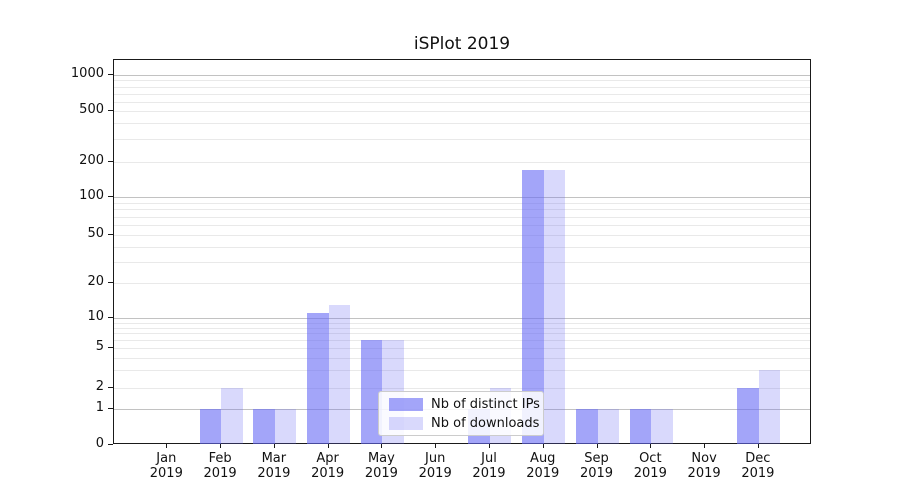 Image resolution: width=900 pixels, height=500 pixels. What do you see at coordinates (436, 446) in the screenshot?
I see `x-tick-mark-jun` at bounding box center [436, 446].